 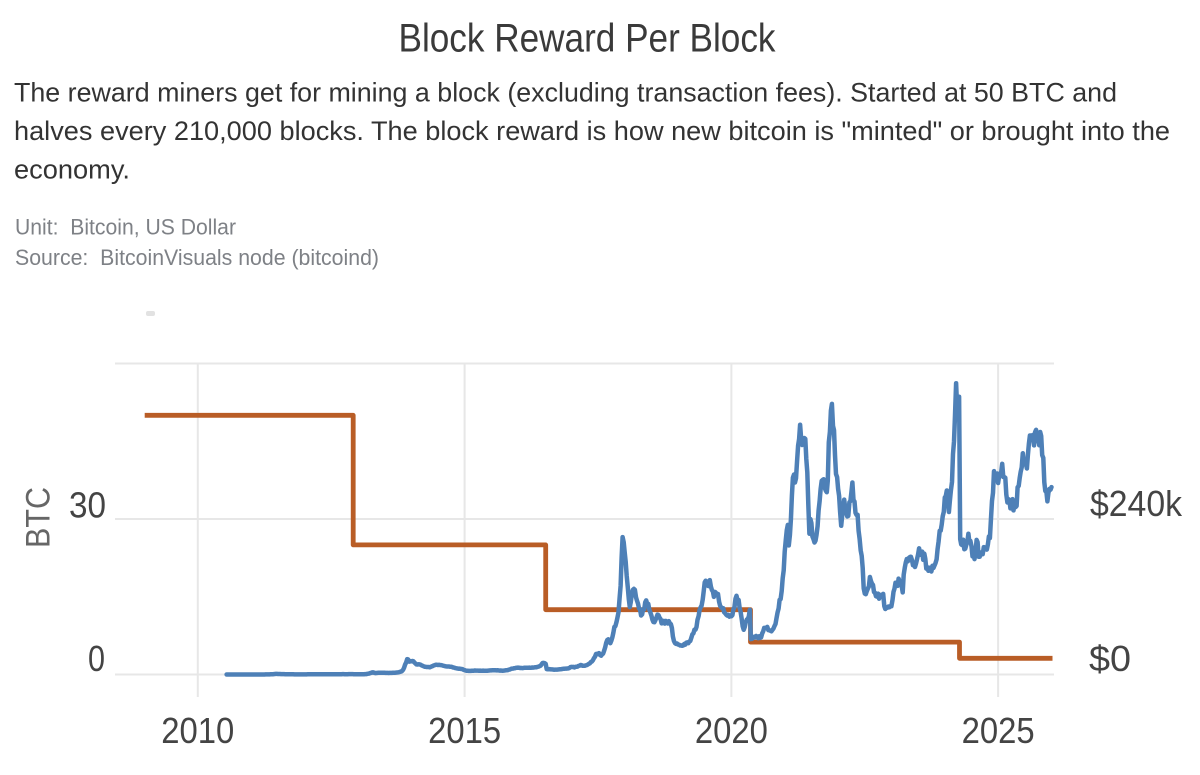 What do you see at coordinates (125, 227) in the screenshot?
I see `svg-text: Unit: Bitcoin, US Dollar` at bounding box center [125, 227].